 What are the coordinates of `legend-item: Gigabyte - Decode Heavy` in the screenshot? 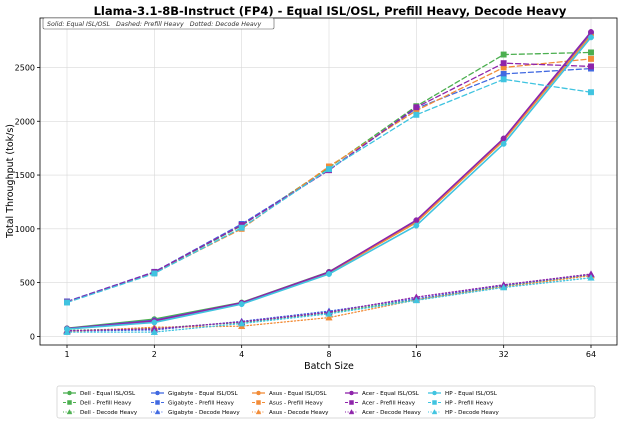 It's located at (195, 412).